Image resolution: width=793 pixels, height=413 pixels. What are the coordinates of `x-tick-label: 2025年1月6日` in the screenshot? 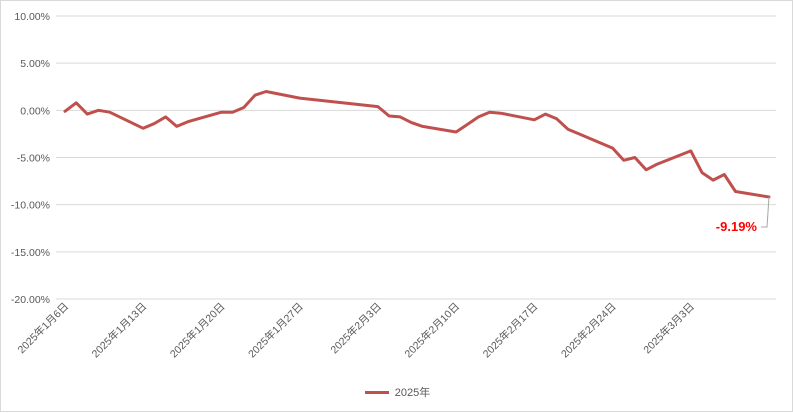 It's located at (43, 328).